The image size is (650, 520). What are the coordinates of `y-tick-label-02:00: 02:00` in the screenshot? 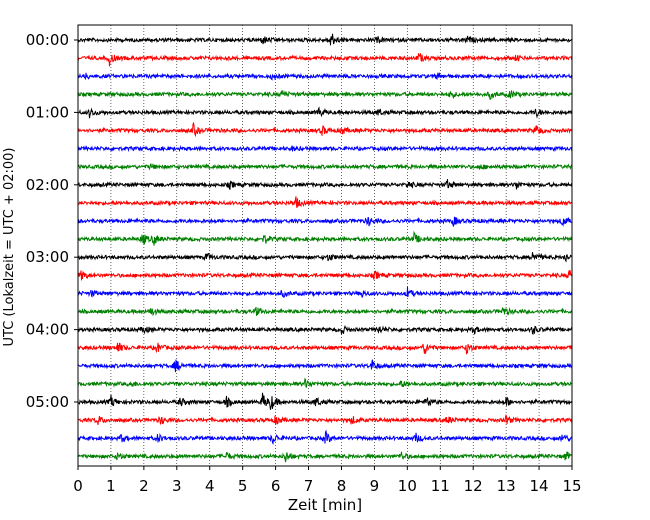 It's located at (47, 185).